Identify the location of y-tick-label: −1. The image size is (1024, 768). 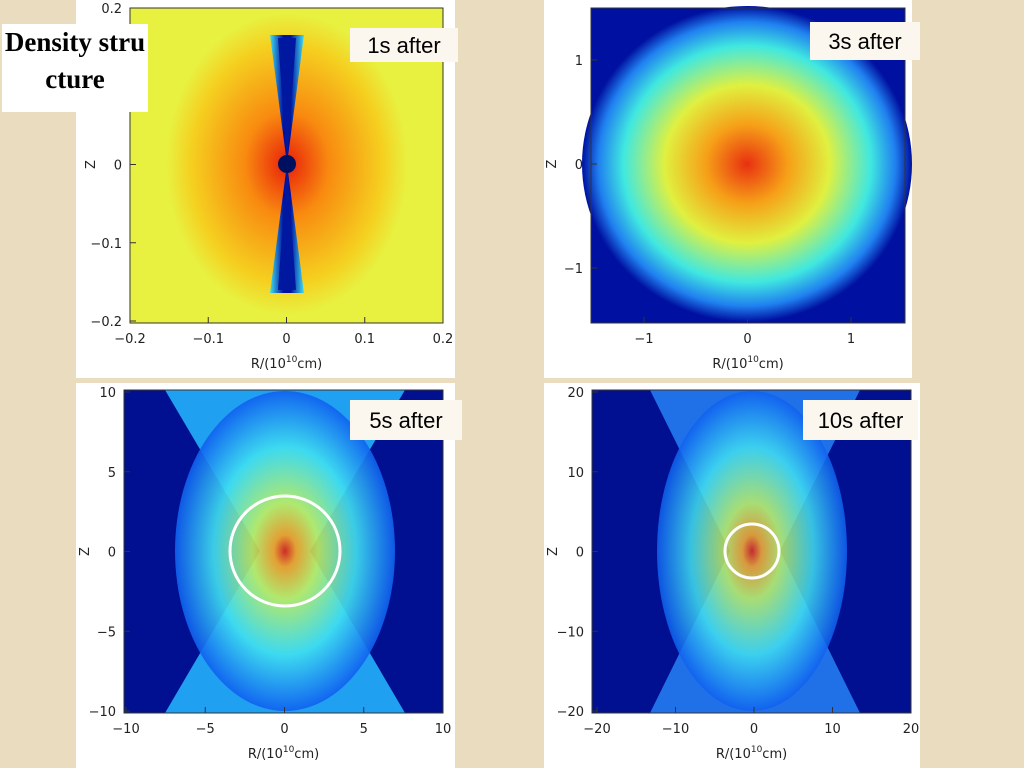
(573, 269).